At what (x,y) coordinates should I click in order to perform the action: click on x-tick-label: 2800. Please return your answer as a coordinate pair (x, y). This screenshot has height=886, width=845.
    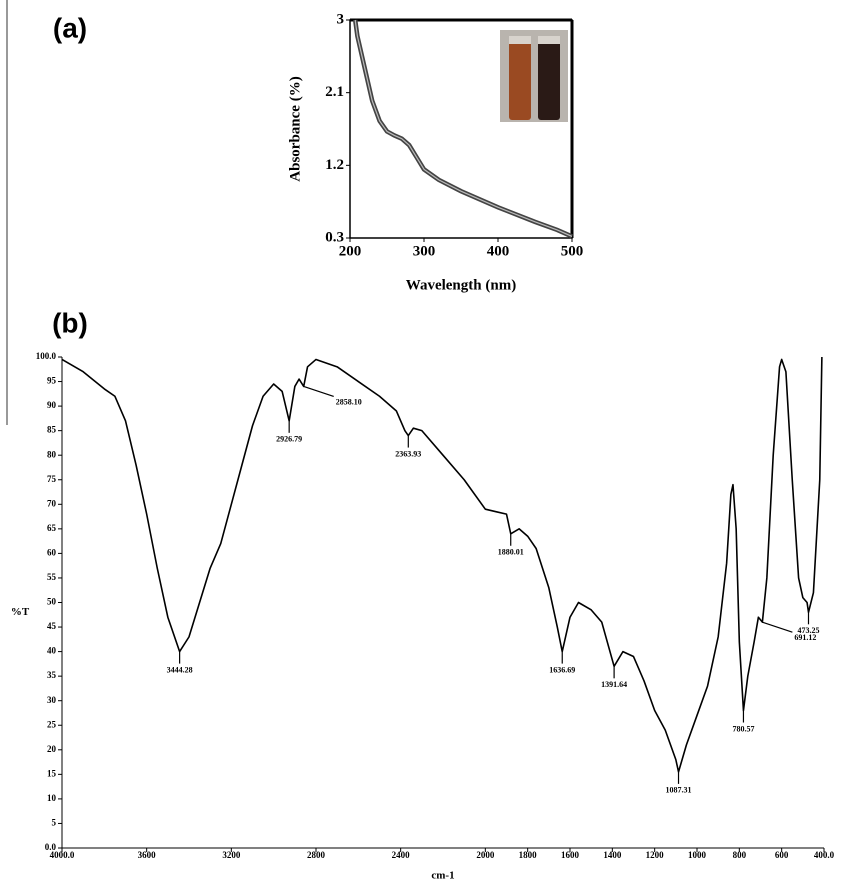
    Looking at the image, I should click on (316, 855).